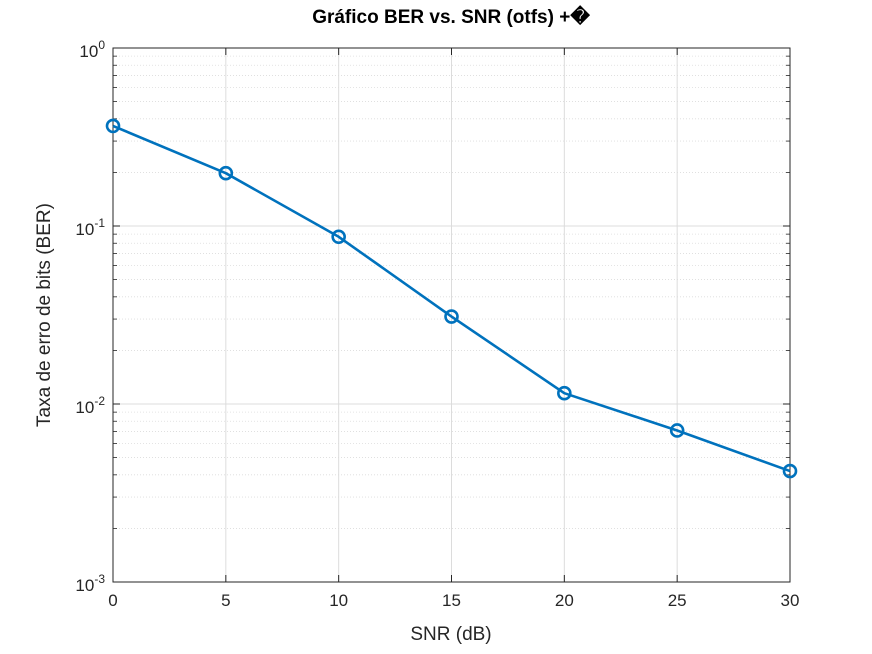 Image resolution: width=872 pixels, height=654 pixels. I want to click on x-axis-label: SNR (dB), so click(450, 634).